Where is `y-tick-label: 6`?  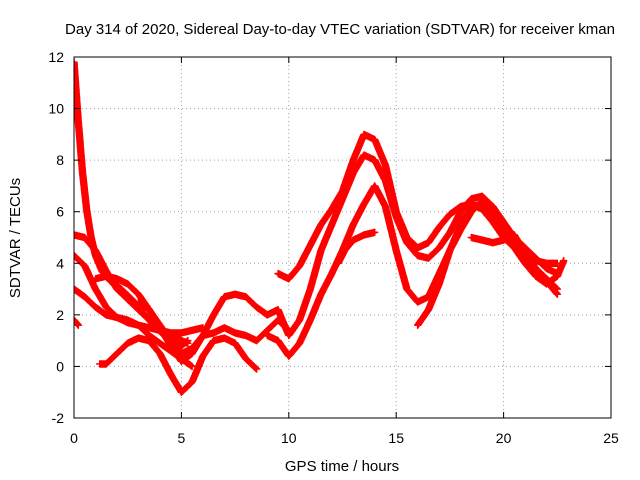 y-tick-label: 6 is located at coordinates (60, 212).